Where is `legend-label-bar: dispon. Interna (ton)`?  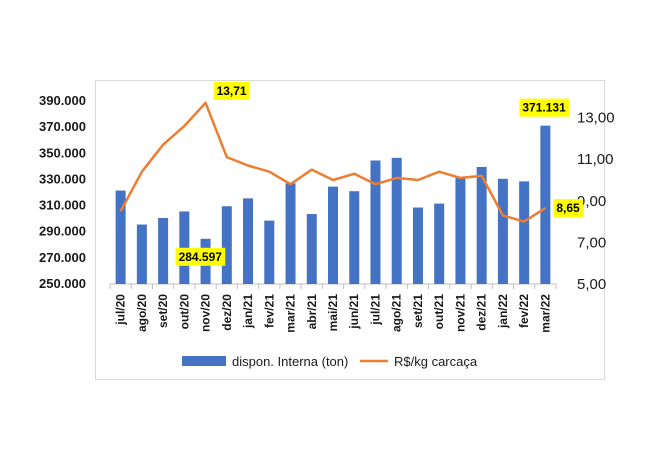 legend-label-bar: dispon. Interna (ton) is located at coordinates (290, 361).